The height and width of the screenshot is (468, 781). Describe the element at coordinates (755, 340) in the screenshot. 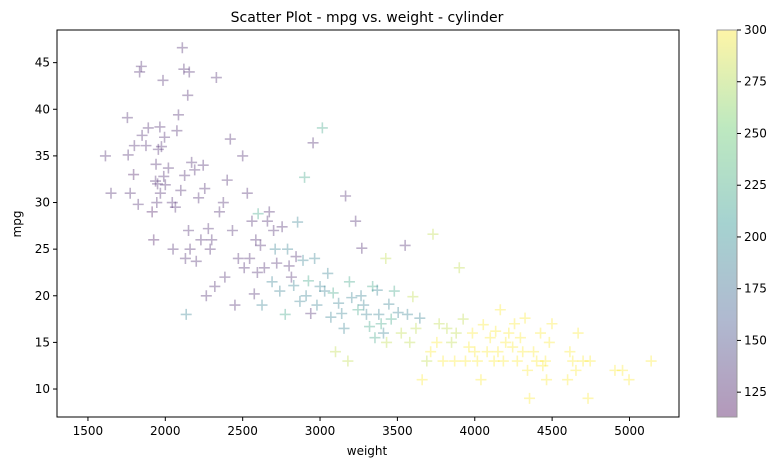

I see `colorbar-tick-label: 150` at that location.